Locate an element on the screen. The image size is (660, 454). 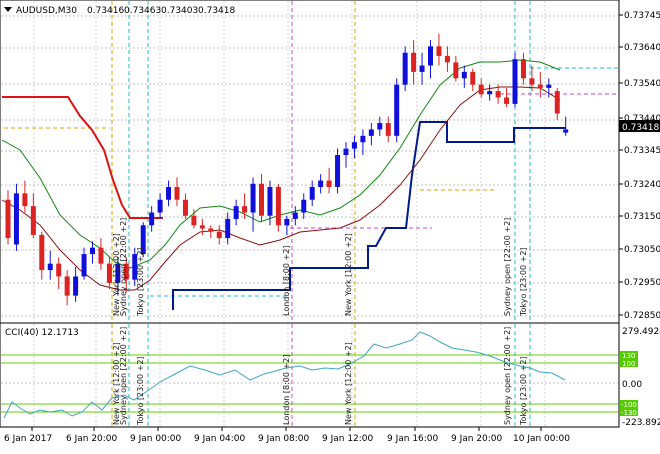
cci-level-minus130-label: -130 is located at coordinates (629, 413).